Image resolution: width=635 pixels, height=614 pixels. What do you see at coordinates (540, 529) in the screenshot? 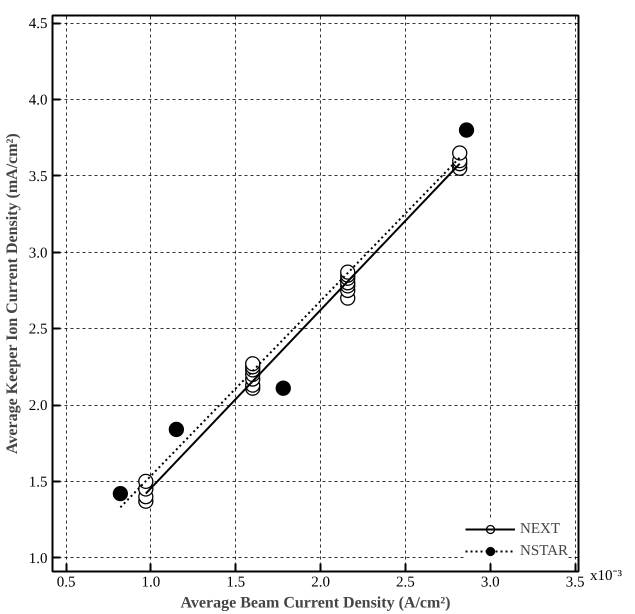
I see `legend-label: NEXT` at bounding box center [540, 529].